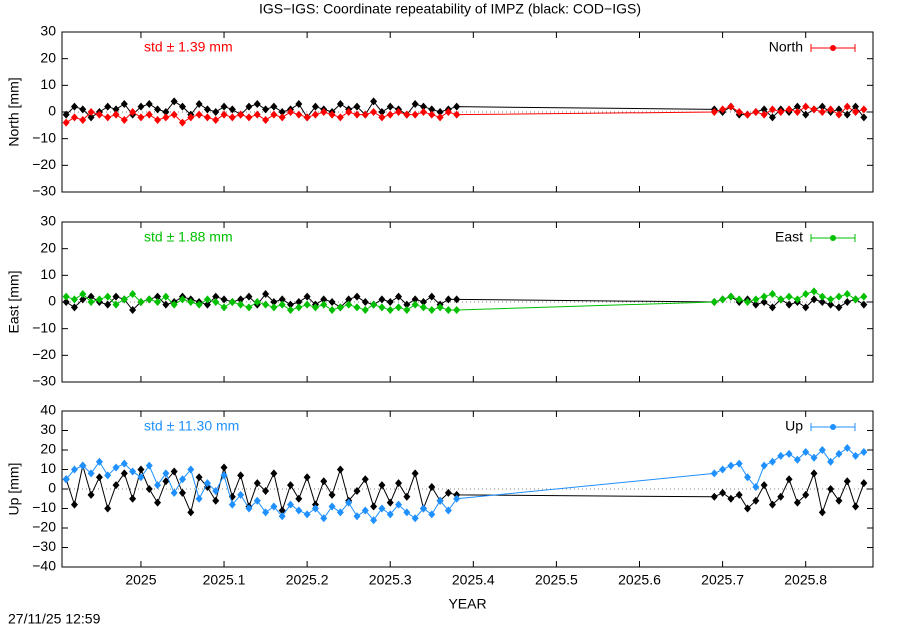 This screenshot has height=630, width=900. What do you see at coordinates (224, 580) in the screenshot?
I see `x-tick-label: 2025.1` at bounding box center [224, 580].